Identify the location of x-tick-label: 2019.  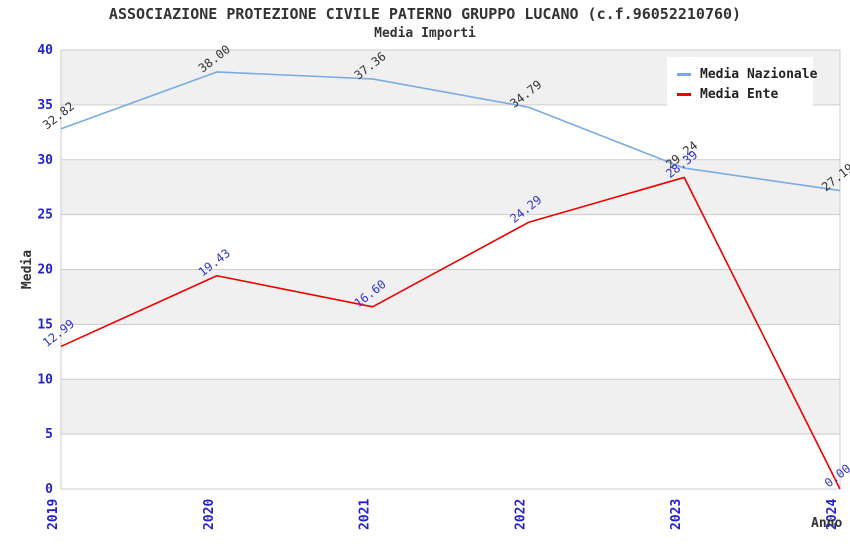
(53, 514).